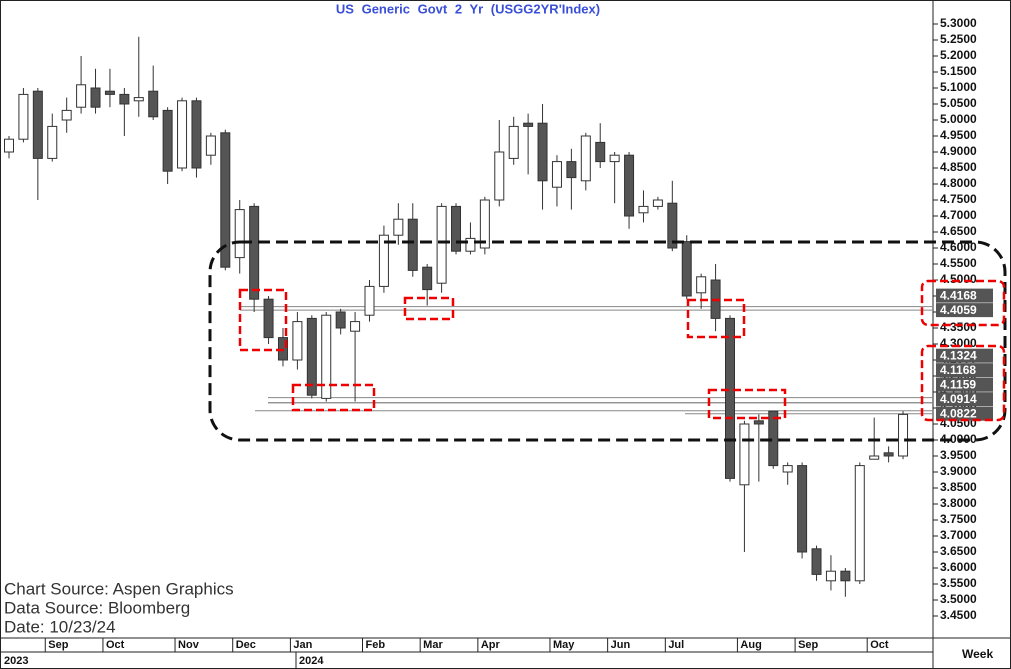 The height and width of the screenshot is (669, 1011). Describe the element at coordinates (676, 645) in the screenshot. I see `x-tick-label: Jul` at that location.